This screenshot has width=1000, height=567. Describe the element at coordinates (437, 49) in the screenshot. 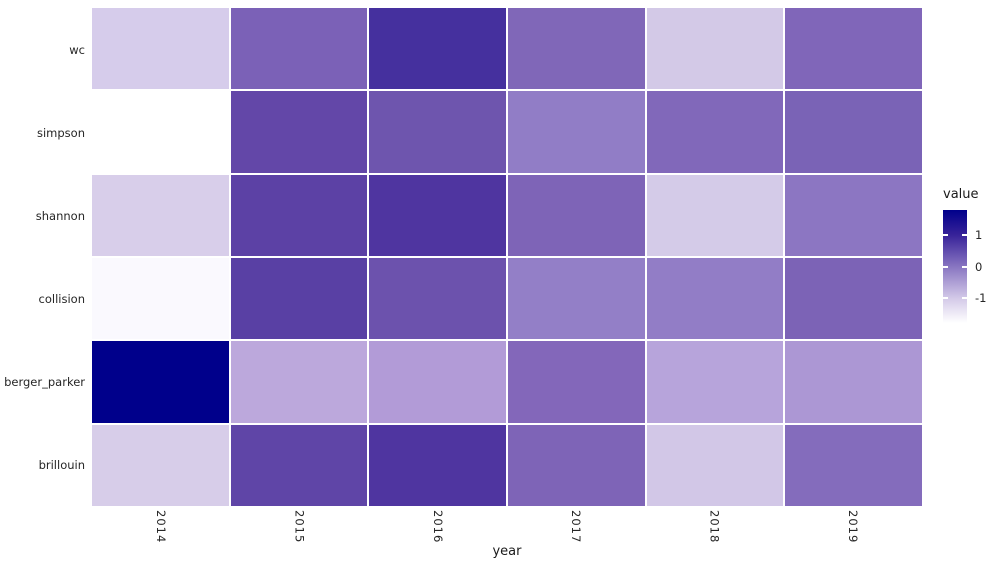

I see `heatmap-cell-wc-2016` at that location.